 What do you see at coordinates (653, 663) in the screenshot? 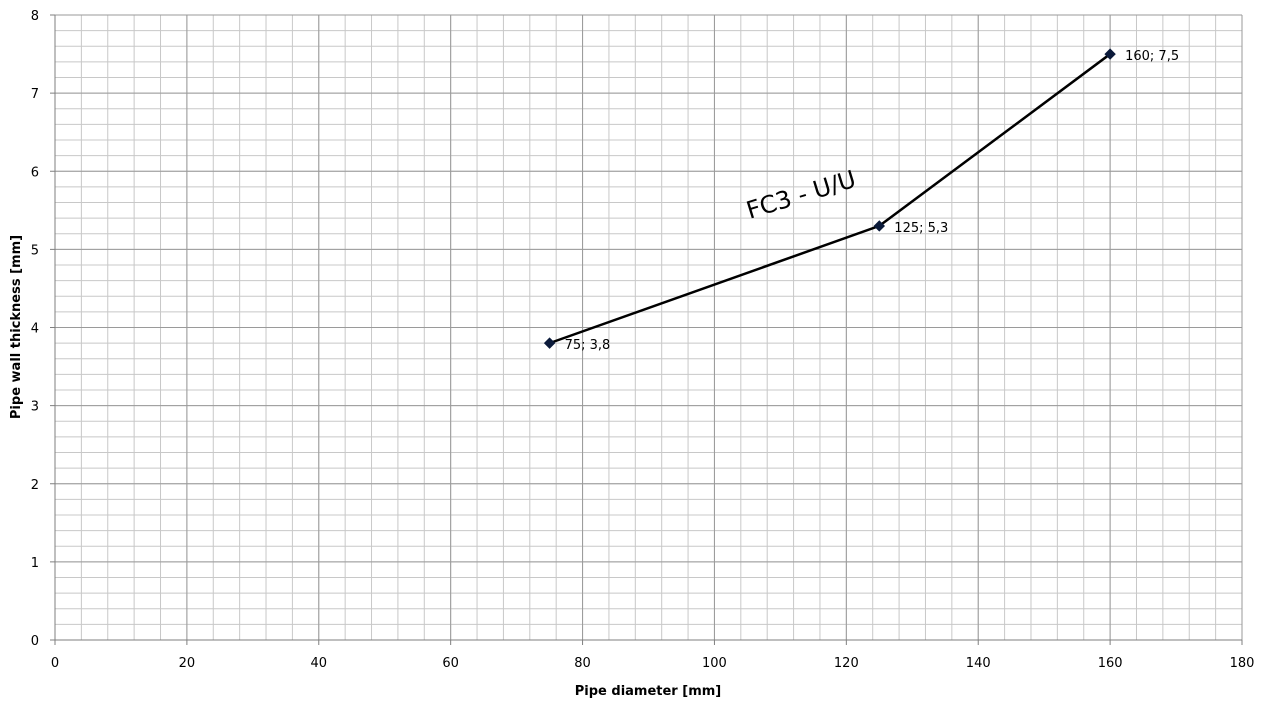
I see `x-tick-labels: 0 20 40 60 80 100 120 140 160 180` at bounding box center [653, 663].